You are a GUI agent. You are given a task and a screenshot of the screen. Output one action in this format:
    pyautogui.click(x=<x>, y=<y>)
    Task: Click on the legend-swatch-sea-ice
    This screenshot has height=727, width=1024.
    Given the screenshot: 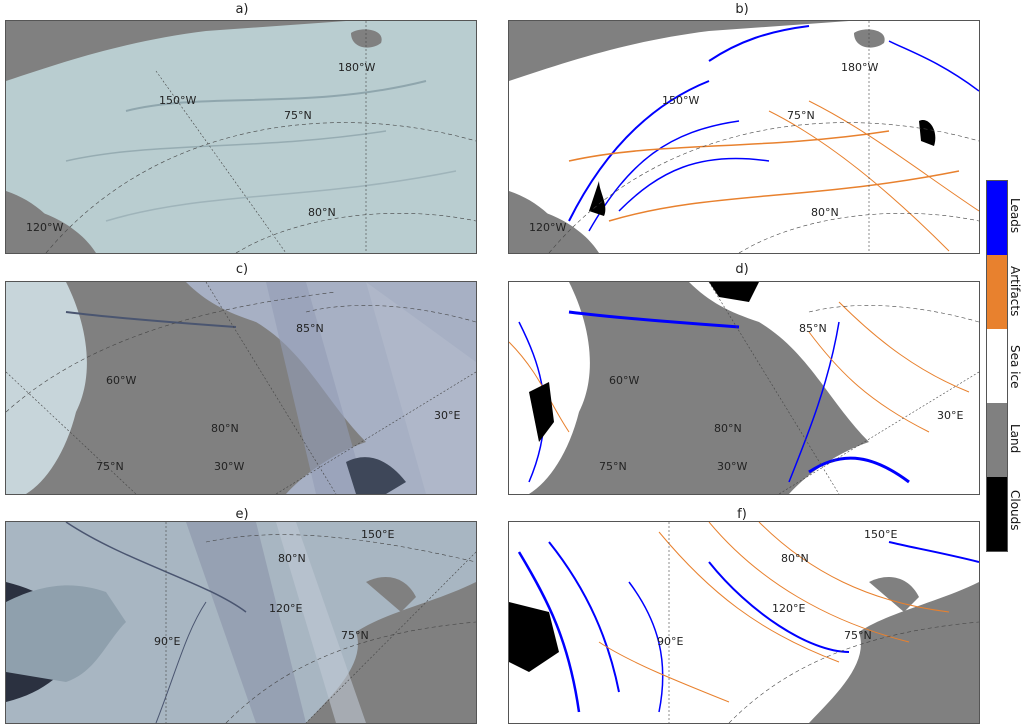 What is the action you would take?
    pyautogui.click(x=997, y=366)
    